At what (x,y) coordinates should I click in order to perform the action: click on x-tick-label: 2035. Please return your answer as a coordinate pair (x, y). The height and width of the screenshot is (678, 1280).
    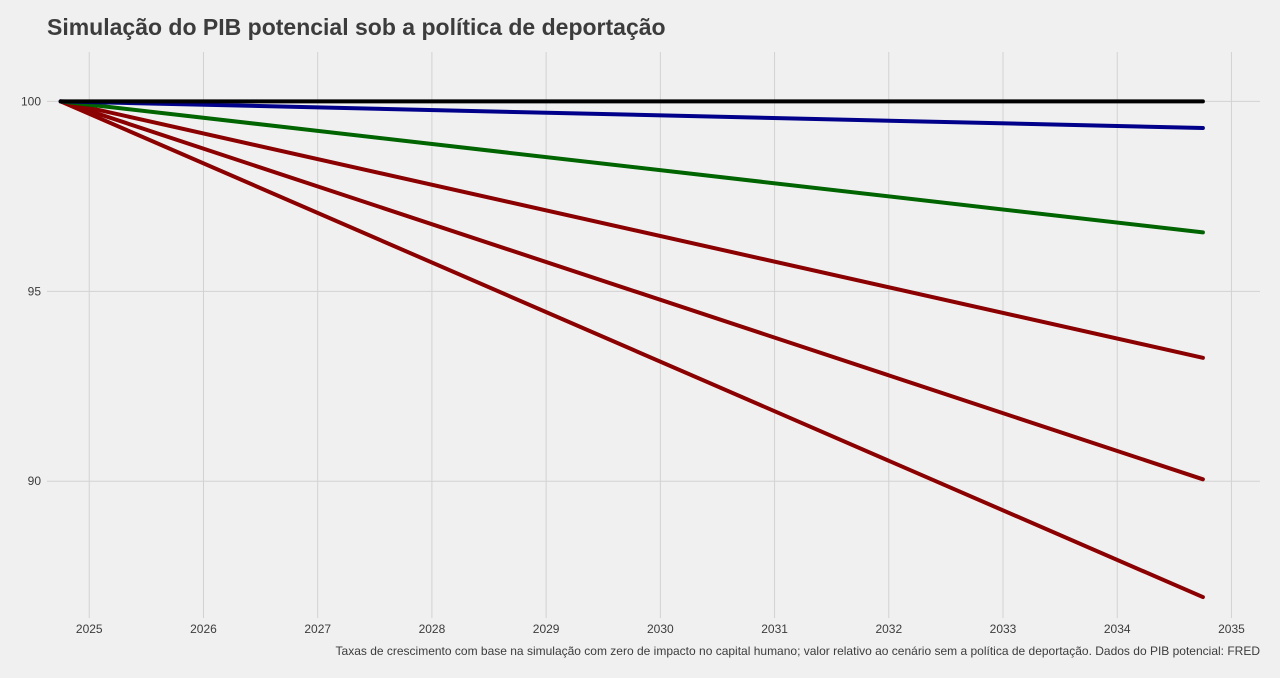
    Looking at the image, I should click on (1231, 629).